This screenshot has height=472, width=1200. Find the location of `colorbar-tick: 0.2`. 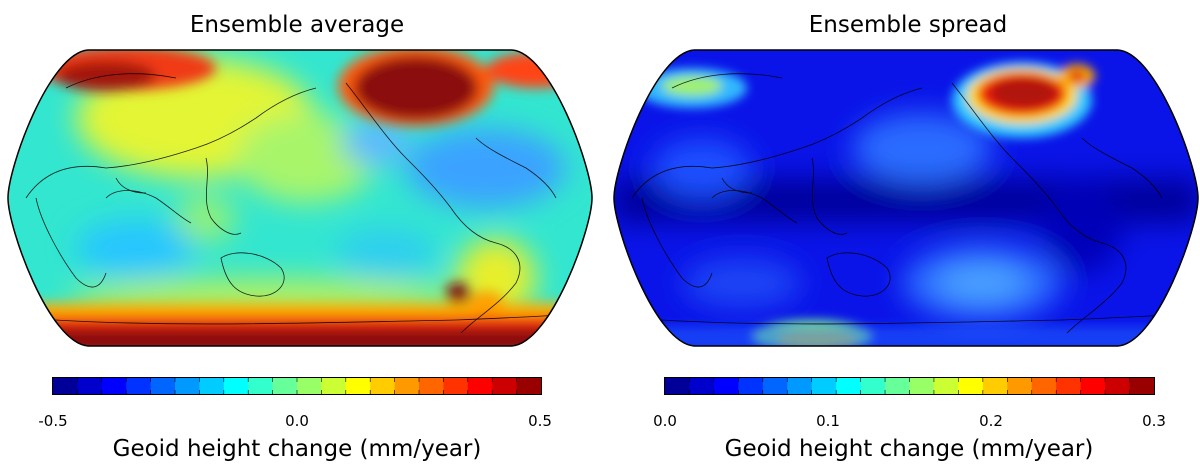

colorbar-tick: 0.2 is located at coordinates (991, 421).